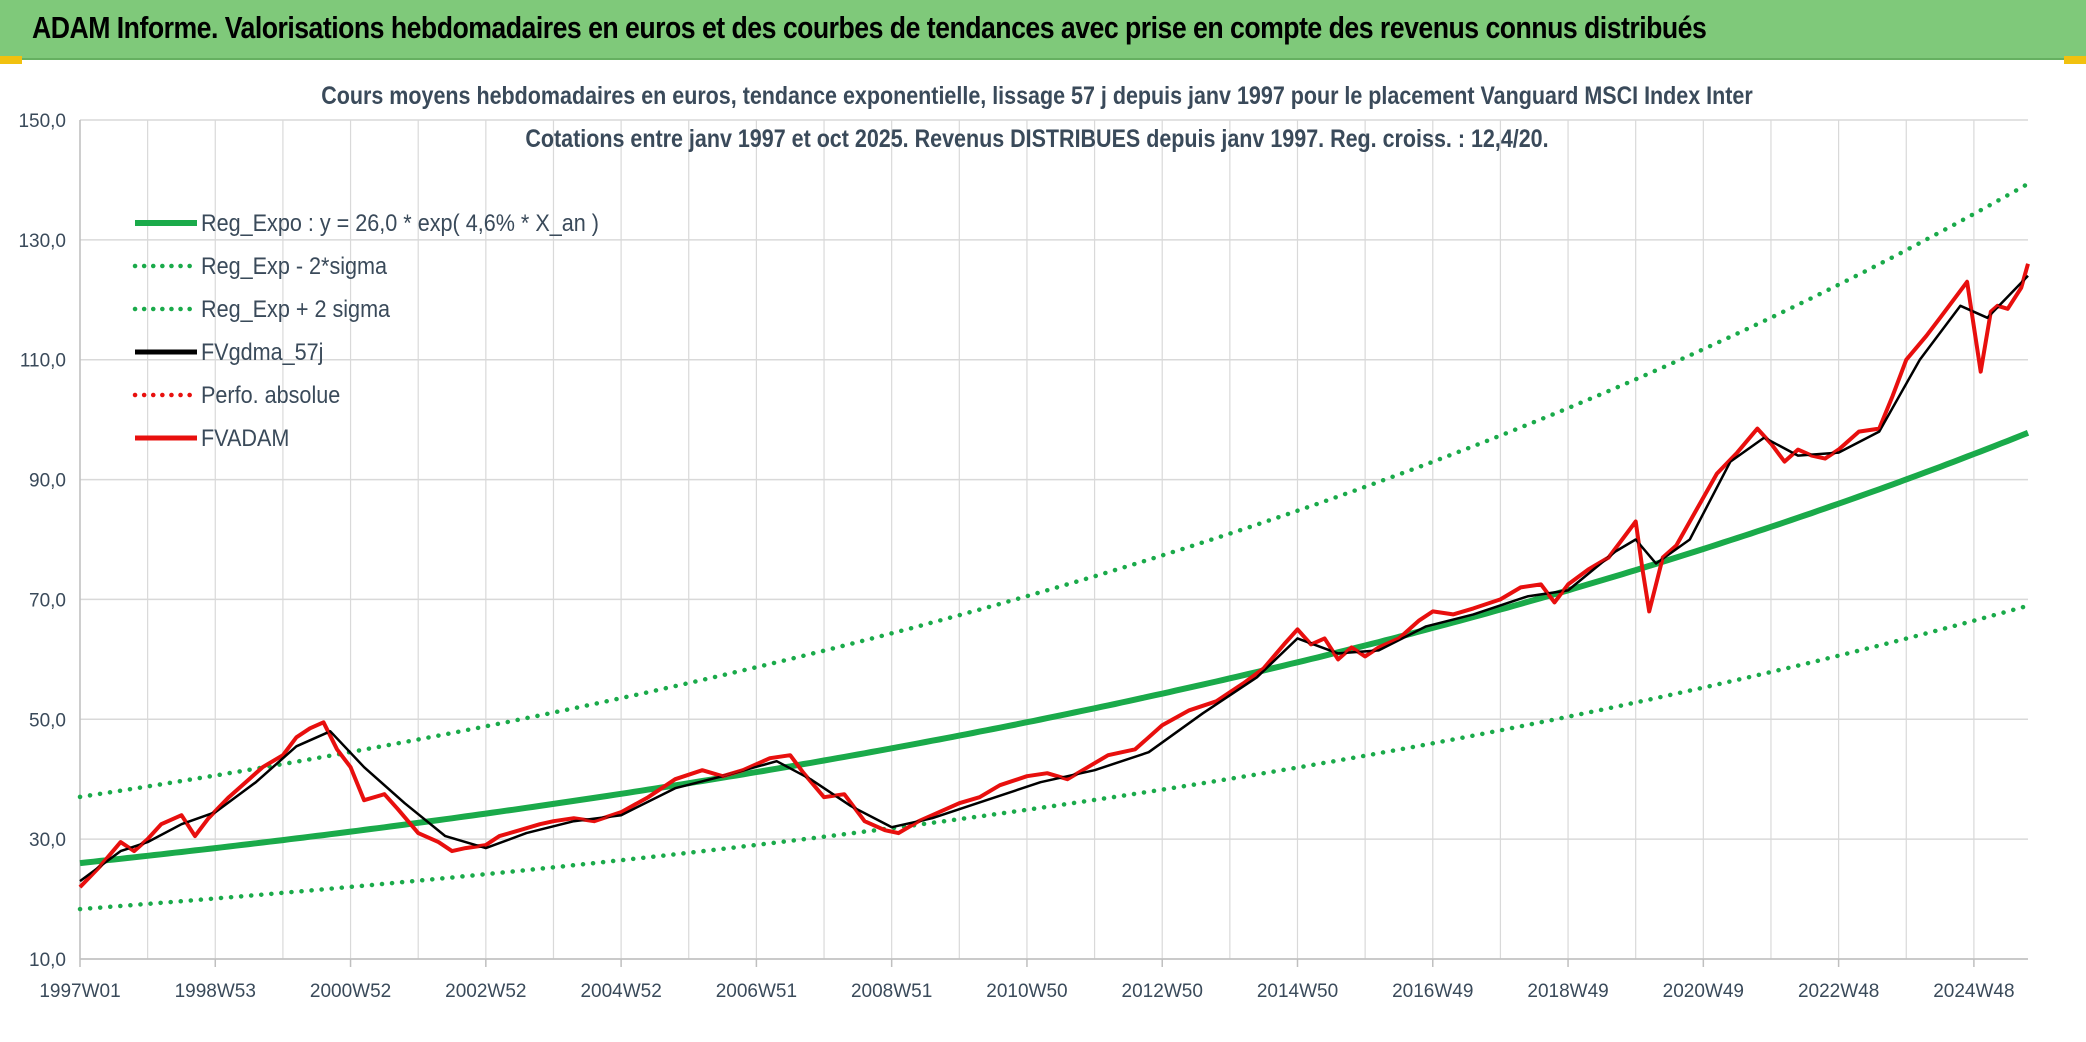 The width and height of the screenshot is (2086, 1042). I want to click on legend-label: FVgdma_57j, so click(262, 351).